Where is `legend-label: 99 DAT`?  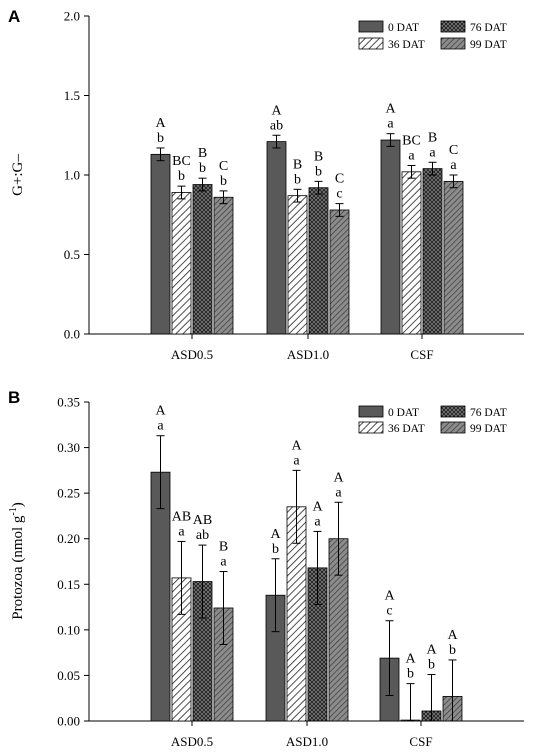
legend-label: 99 DAT is located at coordinates (488, 429).